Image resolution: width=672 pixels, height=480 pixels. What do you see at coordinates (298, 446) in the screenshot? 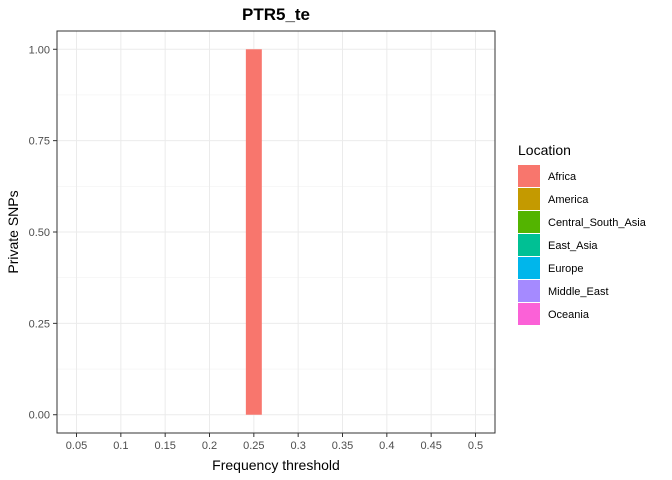
I see `x-tick-label: 0.3` at bounding box center [298, 446].